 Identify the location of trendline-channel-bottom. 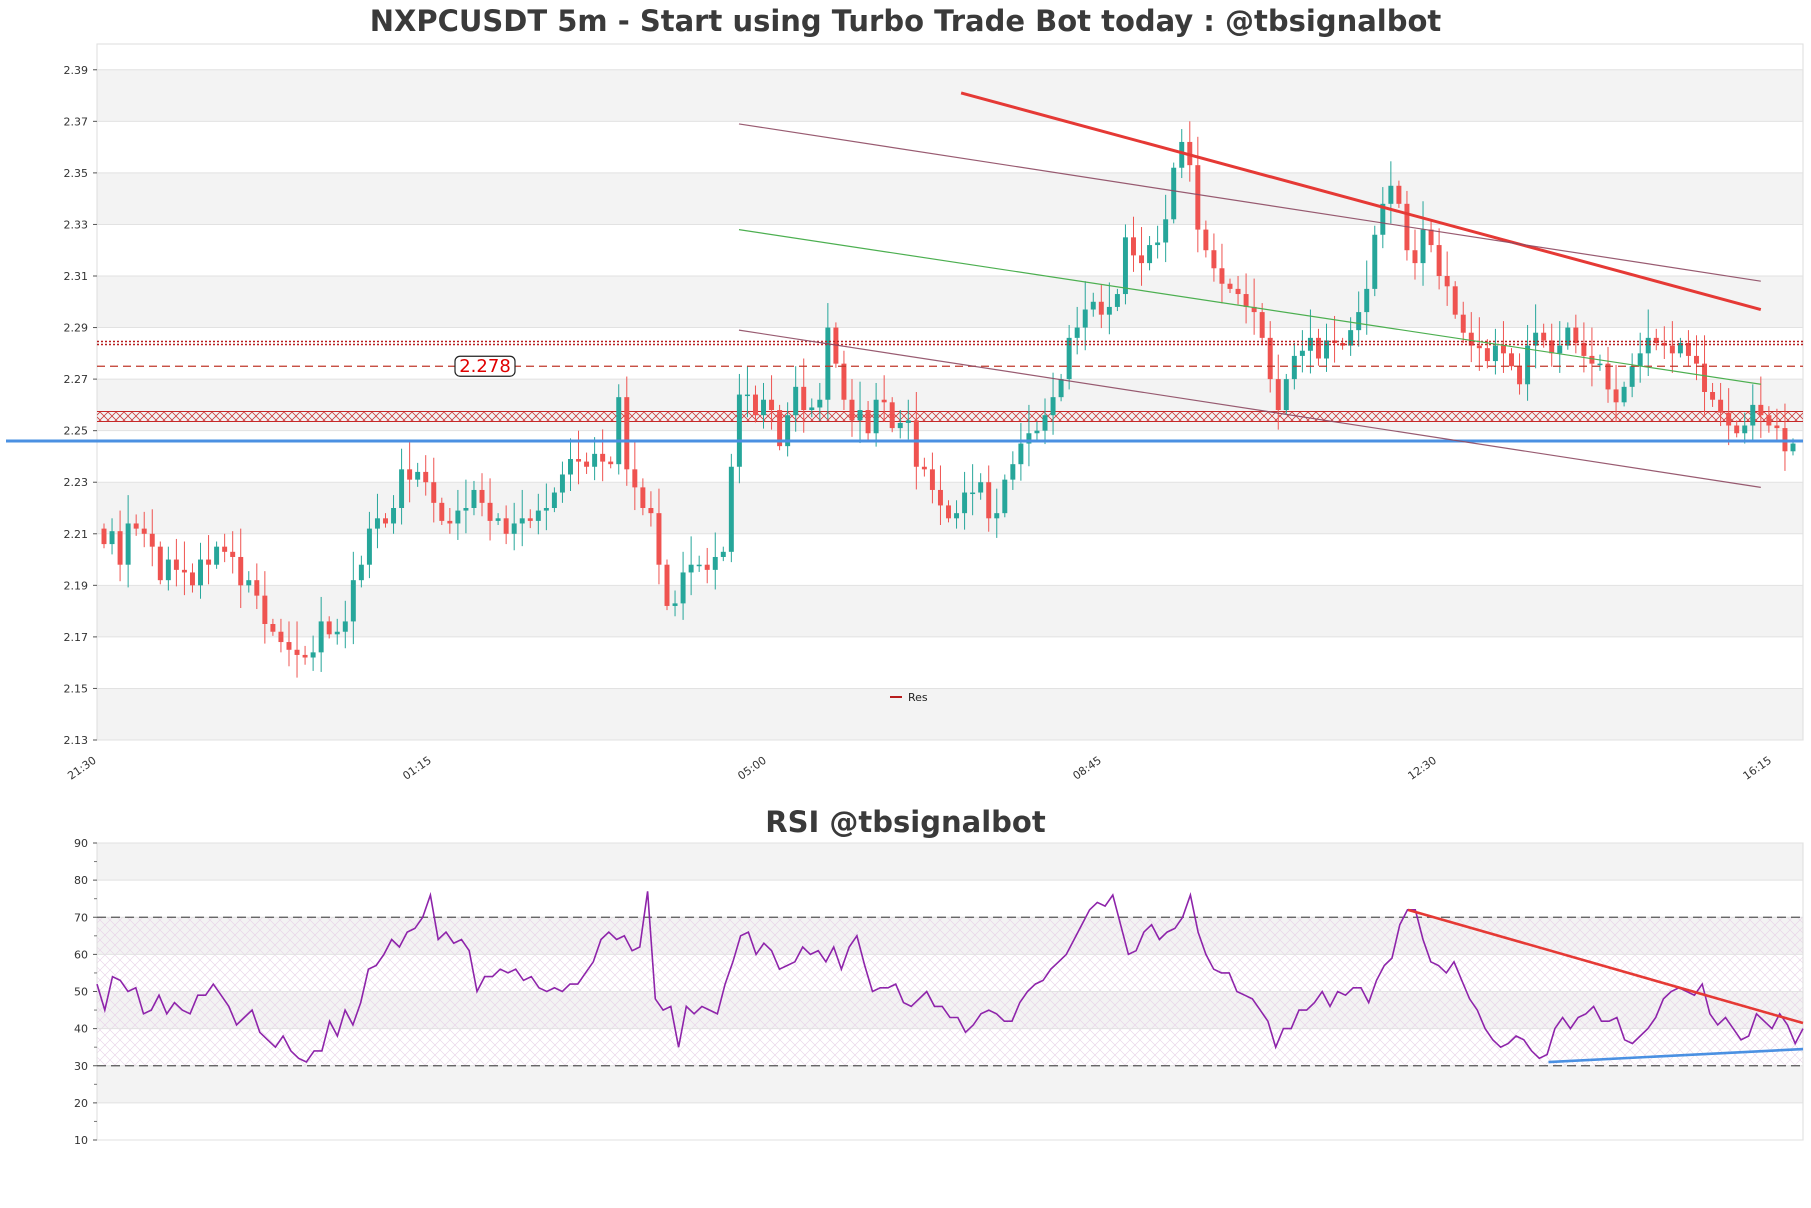
(1249, 408).